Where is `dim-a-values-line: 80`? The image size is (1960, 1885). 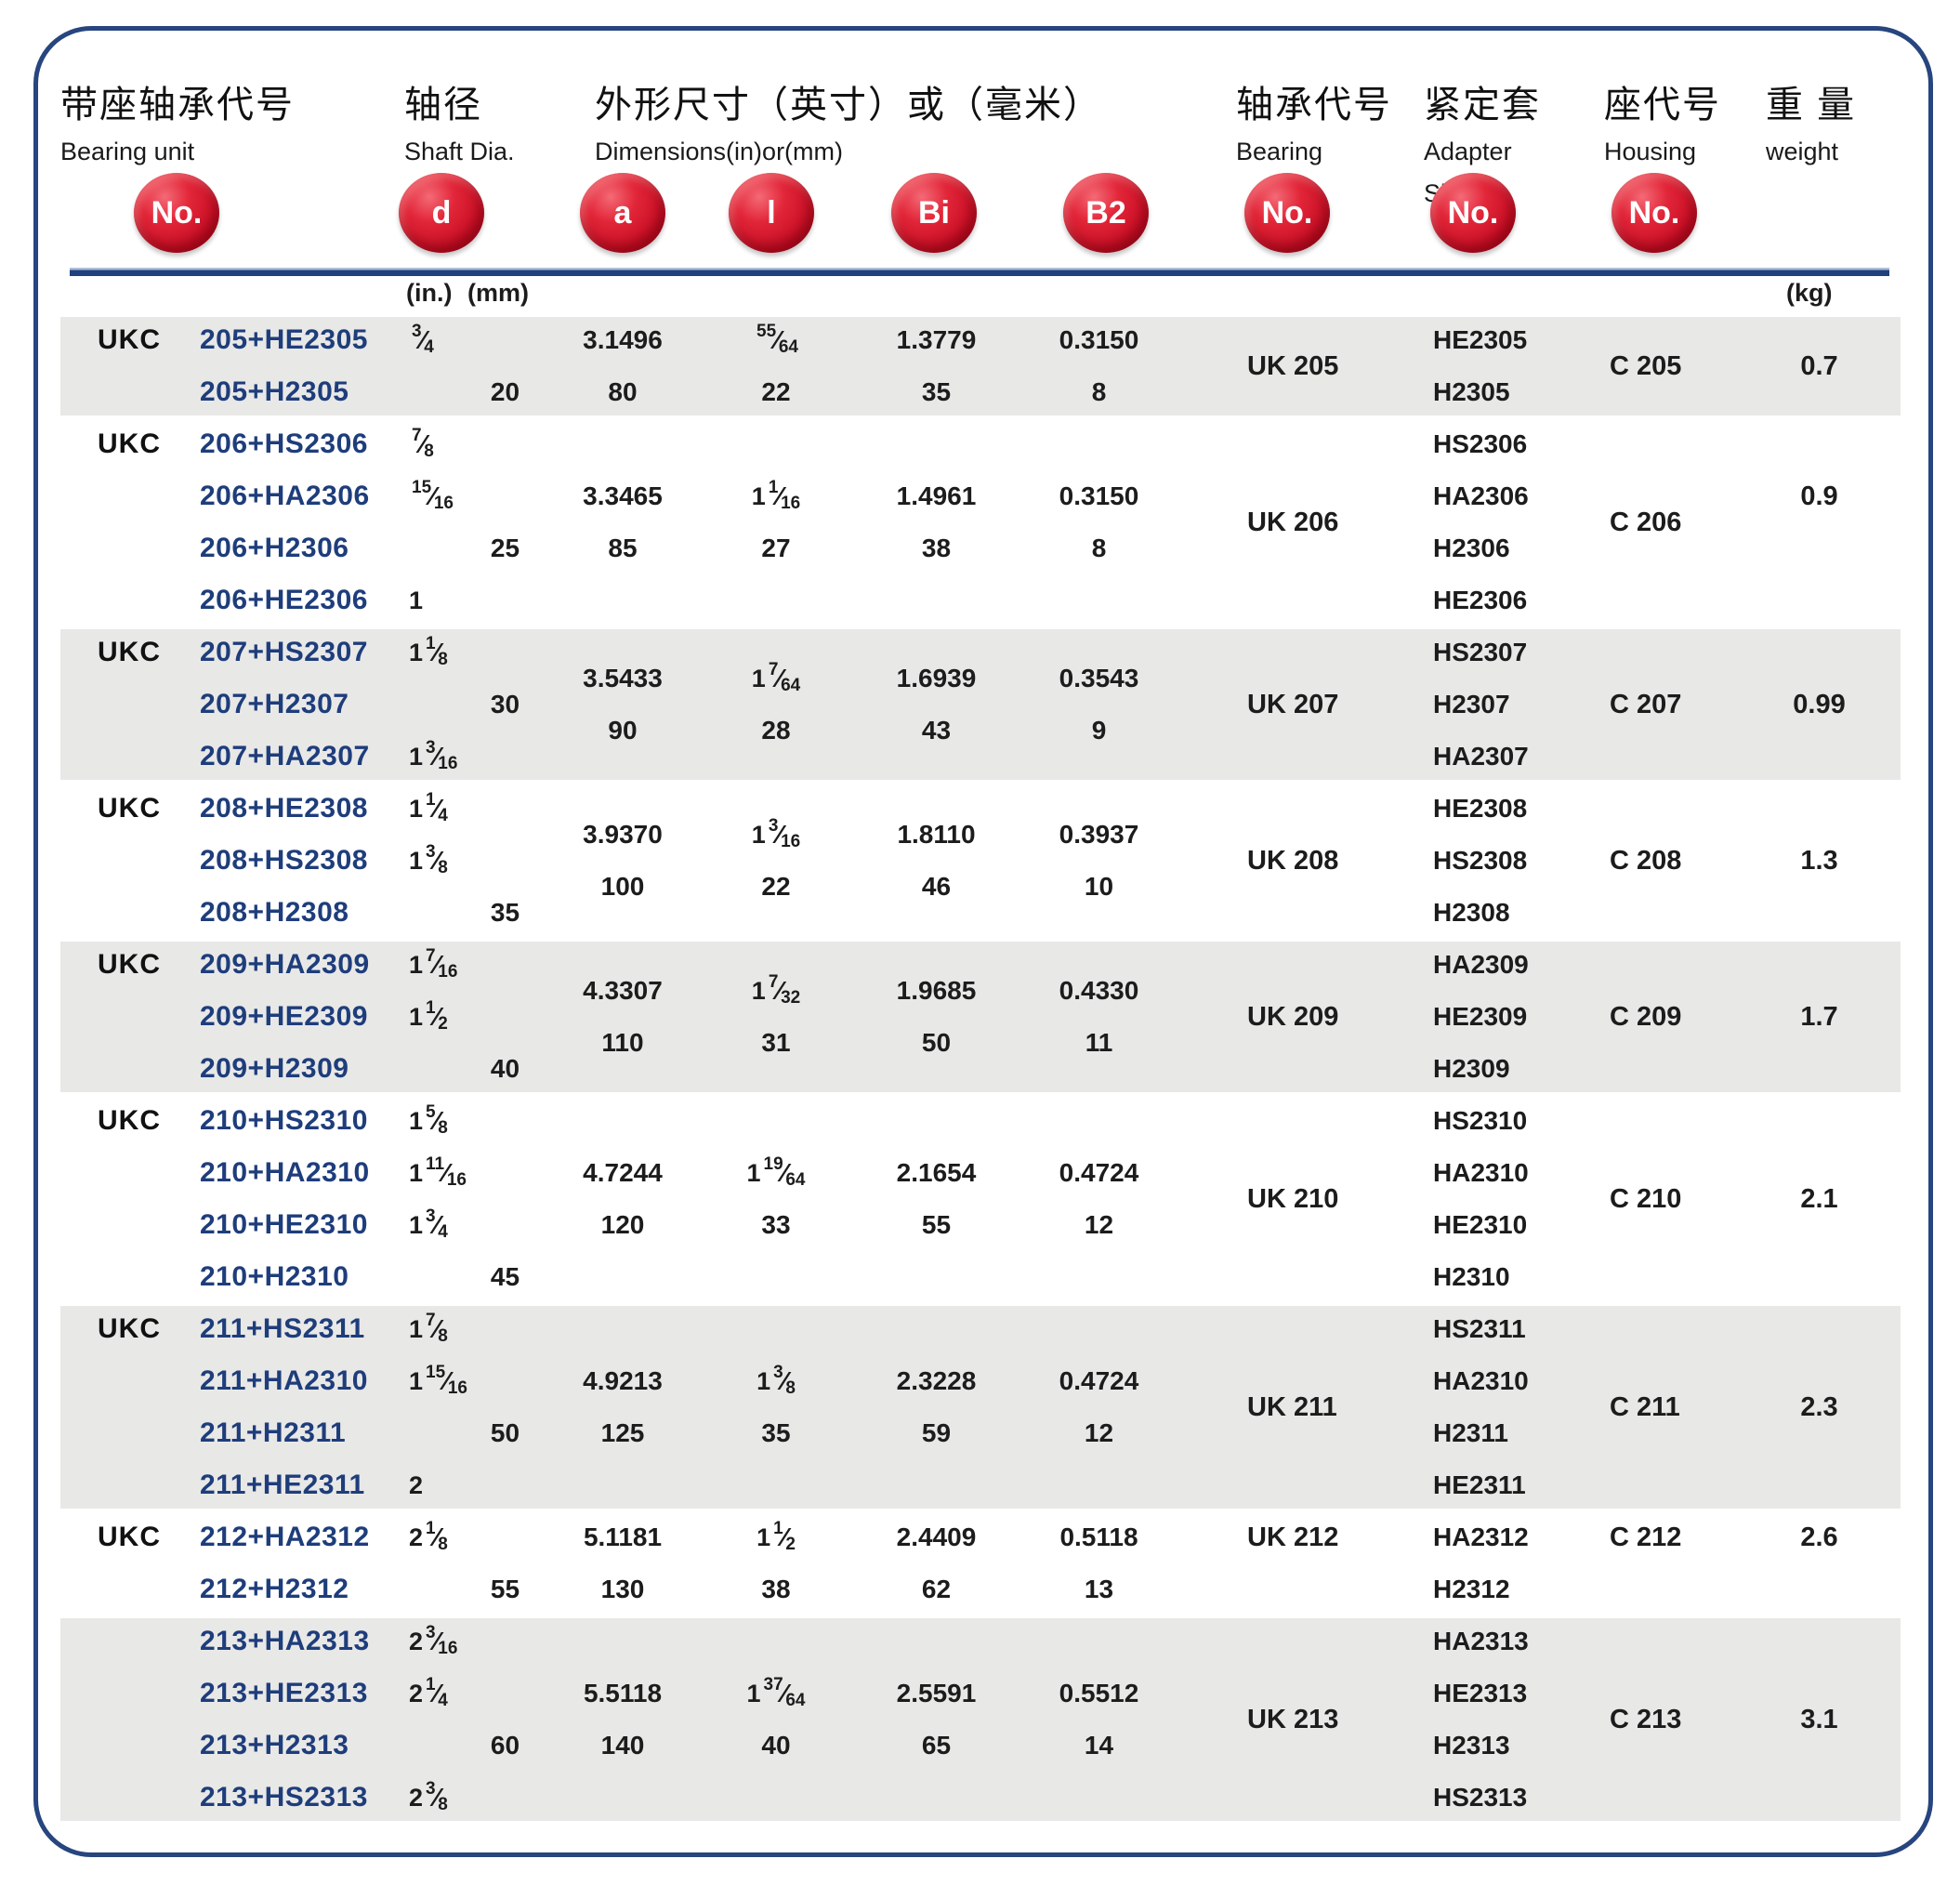
dim-a-values-line: 80 is located at coordinates (623, 391).